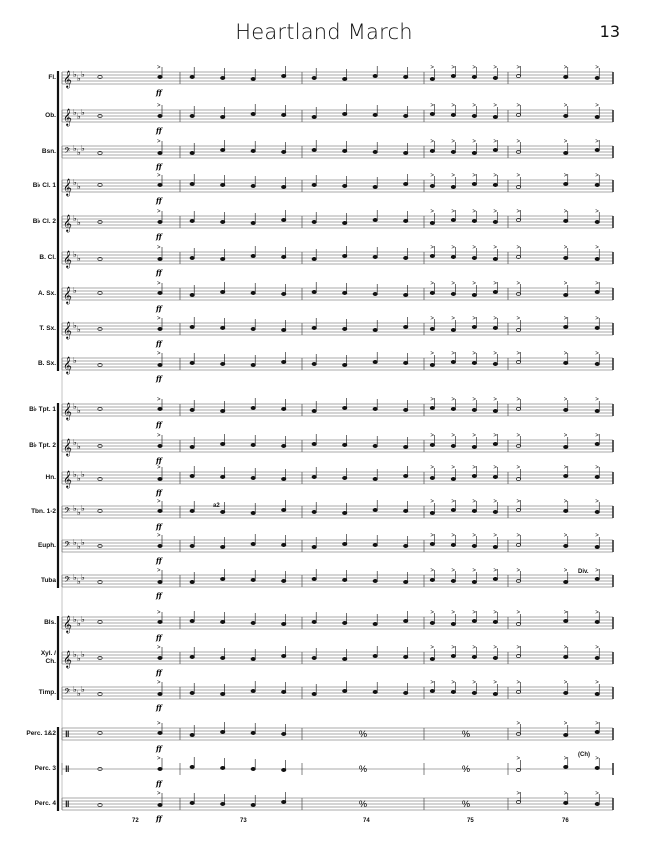 The height and width of the screenshot is (864, 648). What do you see at coordinates (67, 447) in the screenshot?
I see `treble-clef-icon: 𝄞` at bounding box center [67, 447].